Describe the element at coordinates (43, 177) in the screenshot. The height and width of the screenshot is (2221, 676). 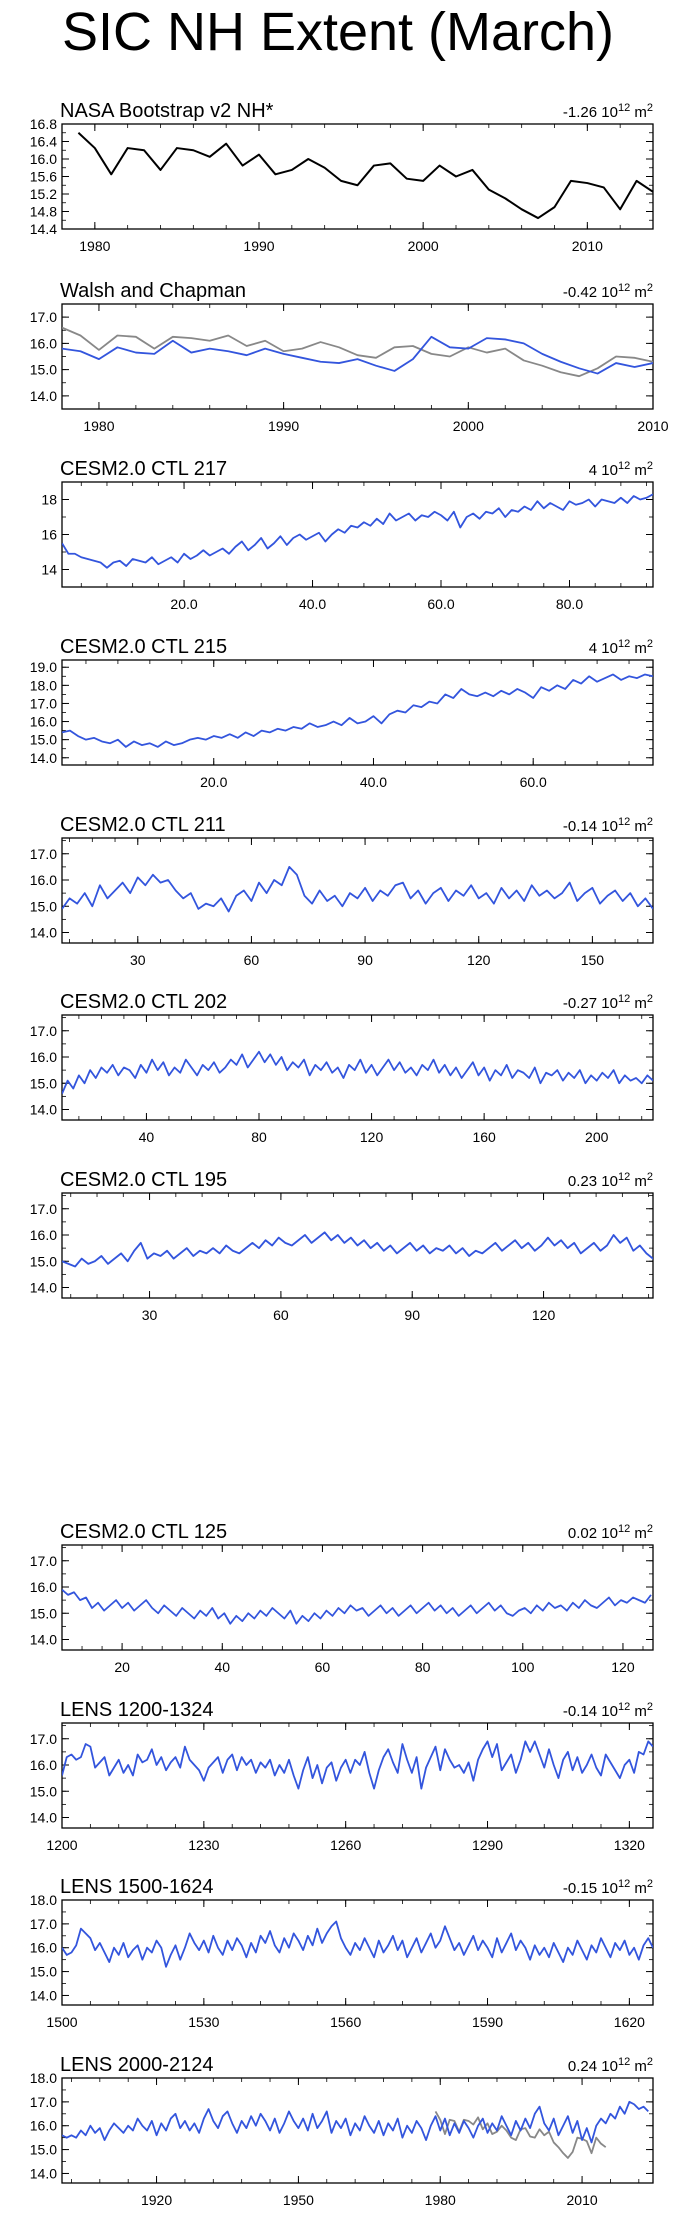
I see `y-tick-label: 15.6` at that location.